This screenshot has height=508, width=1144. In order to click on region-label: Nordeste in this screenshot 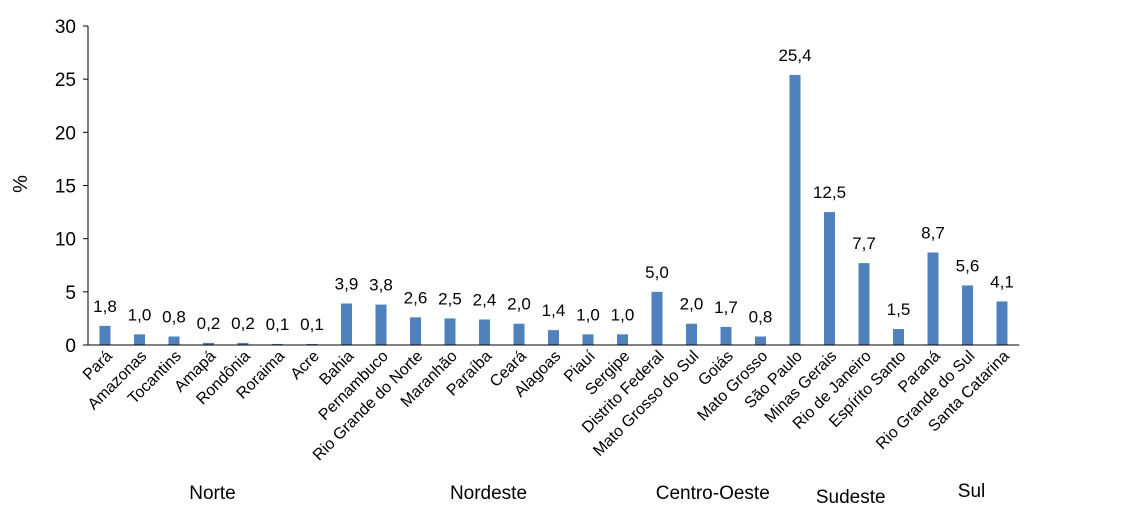, I will do `click(488, 493)`.